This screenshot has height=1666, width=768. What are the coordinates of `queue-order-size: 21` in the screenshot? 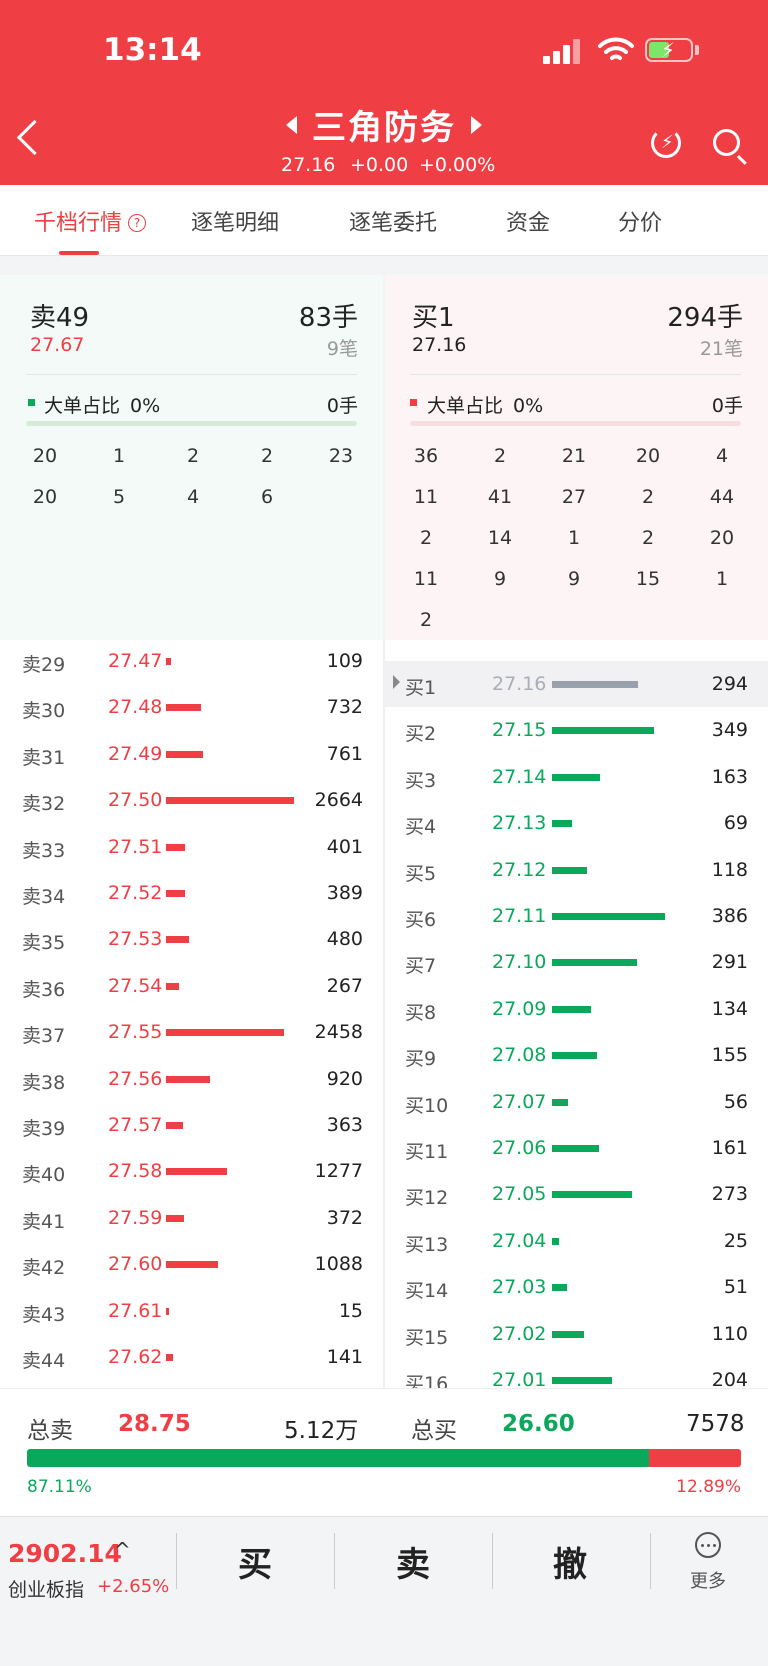 It's located at (574, 456).